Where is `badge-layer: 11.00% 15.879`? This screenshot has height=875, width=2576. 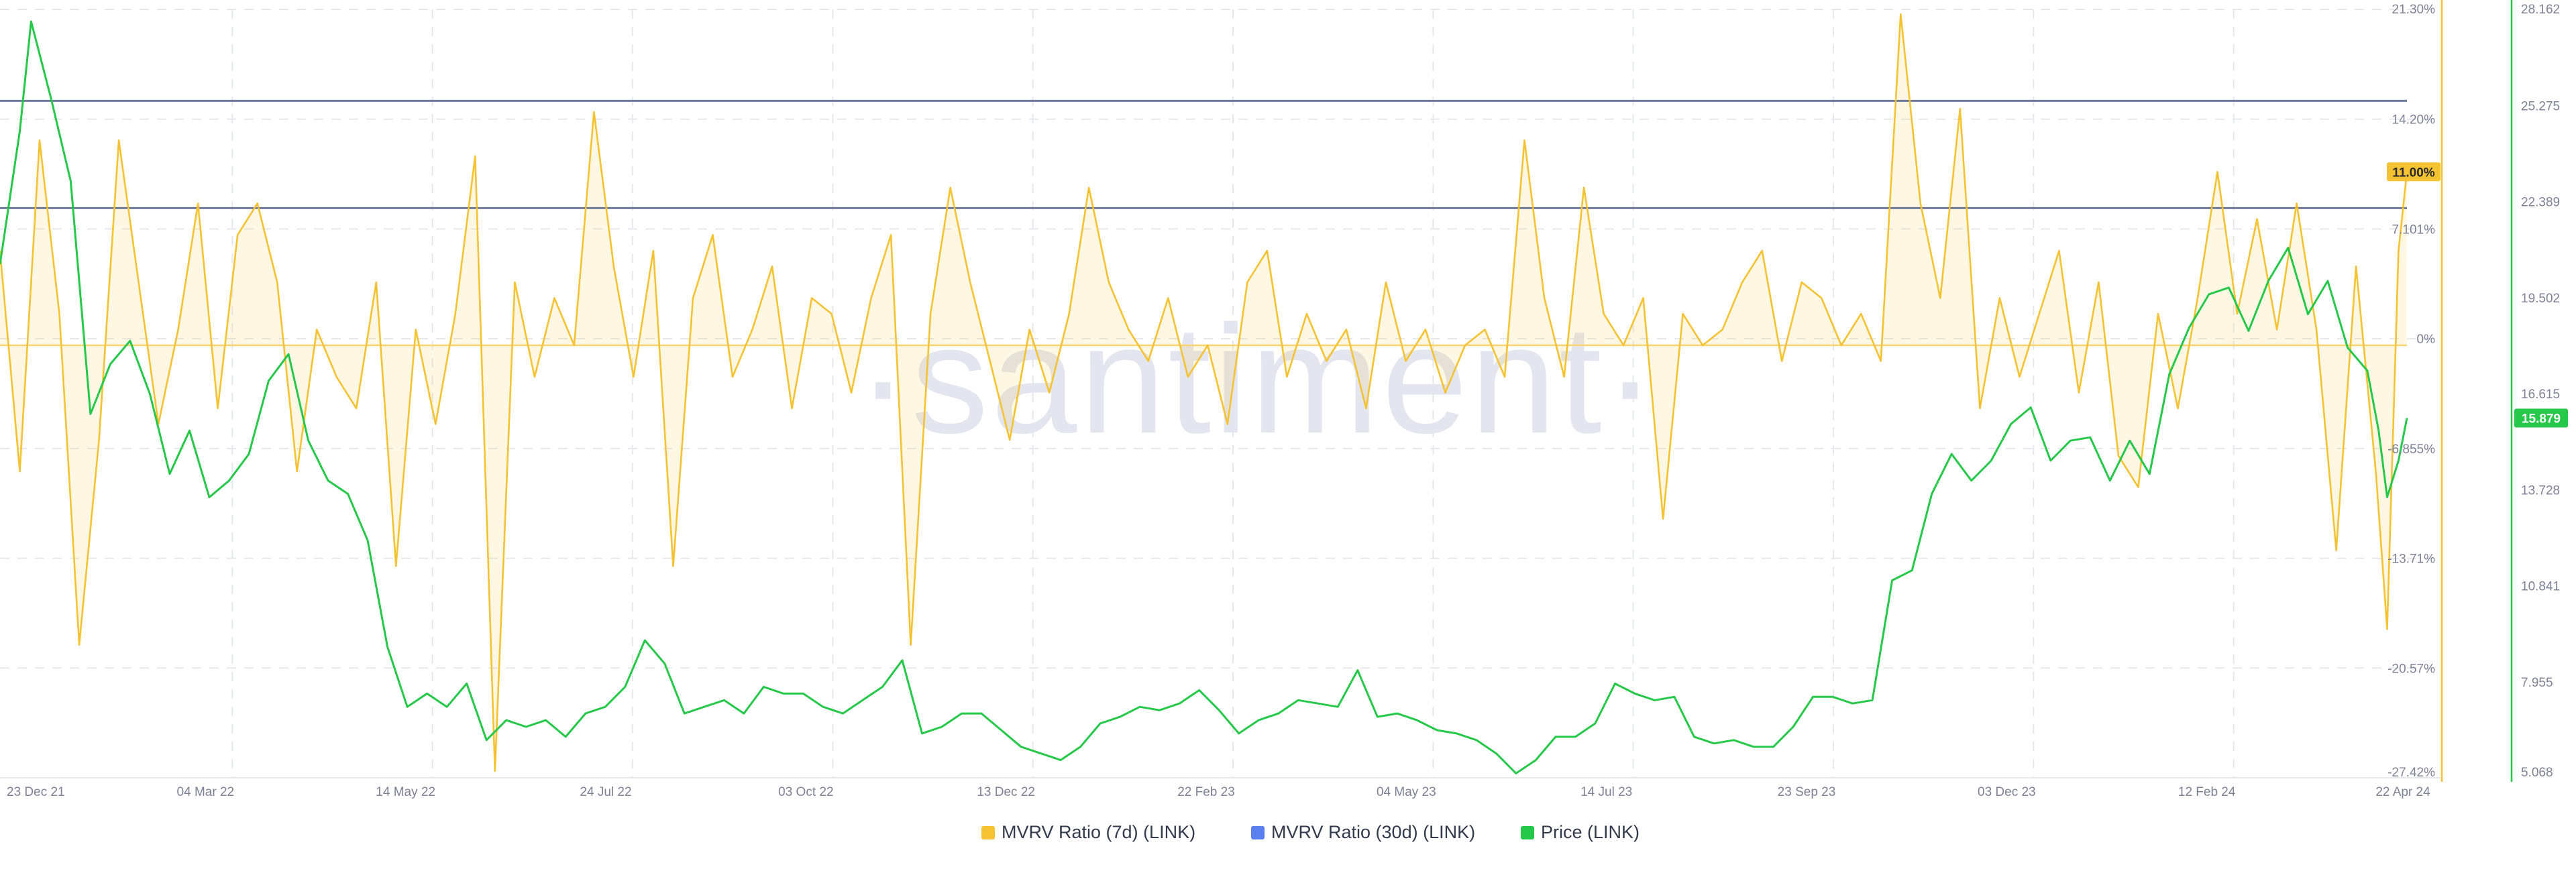 badge-layer: 11.00% 15.879 is located at coordinates (2477, 295).